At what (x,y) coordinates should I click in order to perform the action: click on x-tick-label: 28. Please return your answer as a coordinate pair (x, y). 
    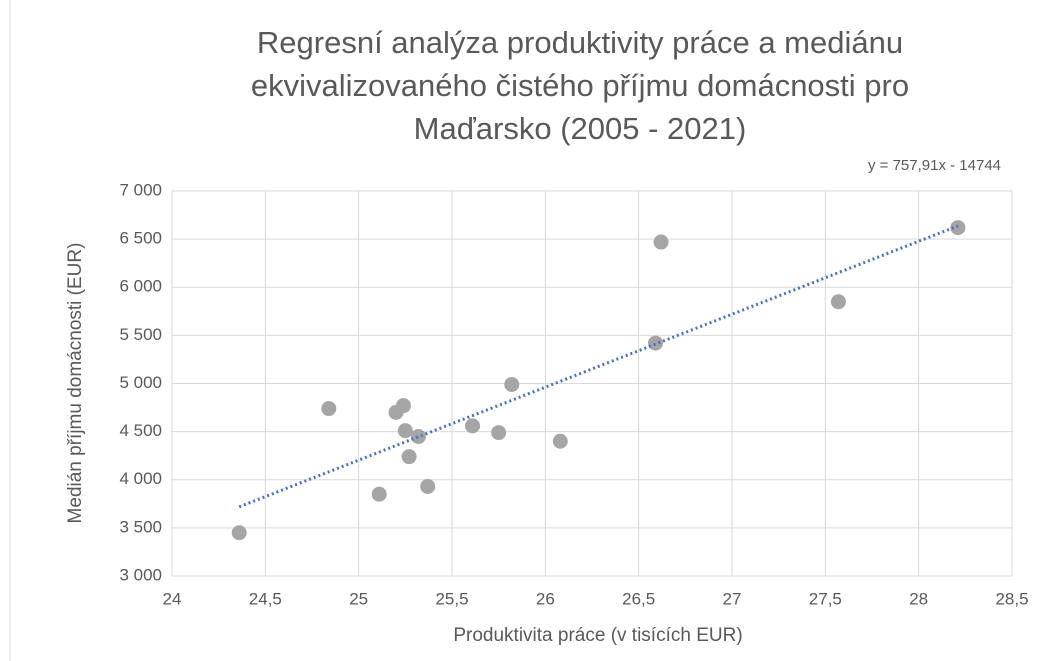
    Looking at the image, I should click on (918, 598).